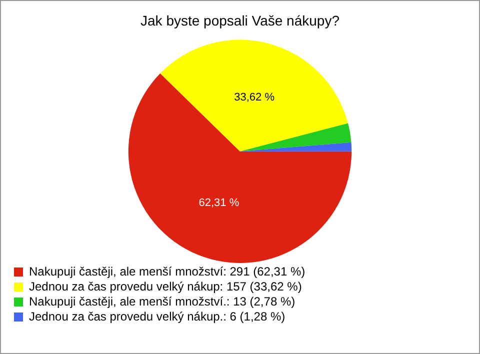 This screenshot has height=354, width=480. I want to click on chart-title: Jak byste popsali Vaše nákupy?, so click(240, 20).